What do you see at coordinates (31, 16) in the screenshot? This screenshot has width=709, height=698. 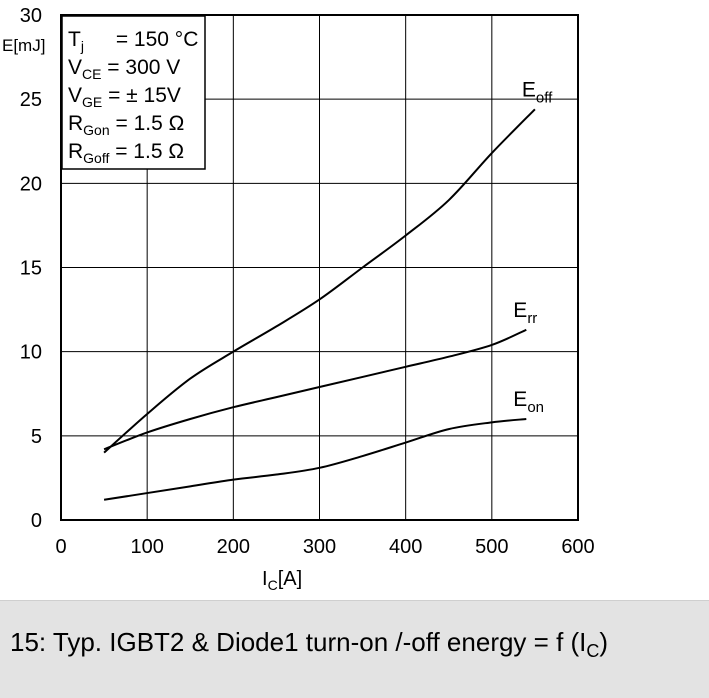 I see `y-tick-label: 30` at bounding box center [31, 16].